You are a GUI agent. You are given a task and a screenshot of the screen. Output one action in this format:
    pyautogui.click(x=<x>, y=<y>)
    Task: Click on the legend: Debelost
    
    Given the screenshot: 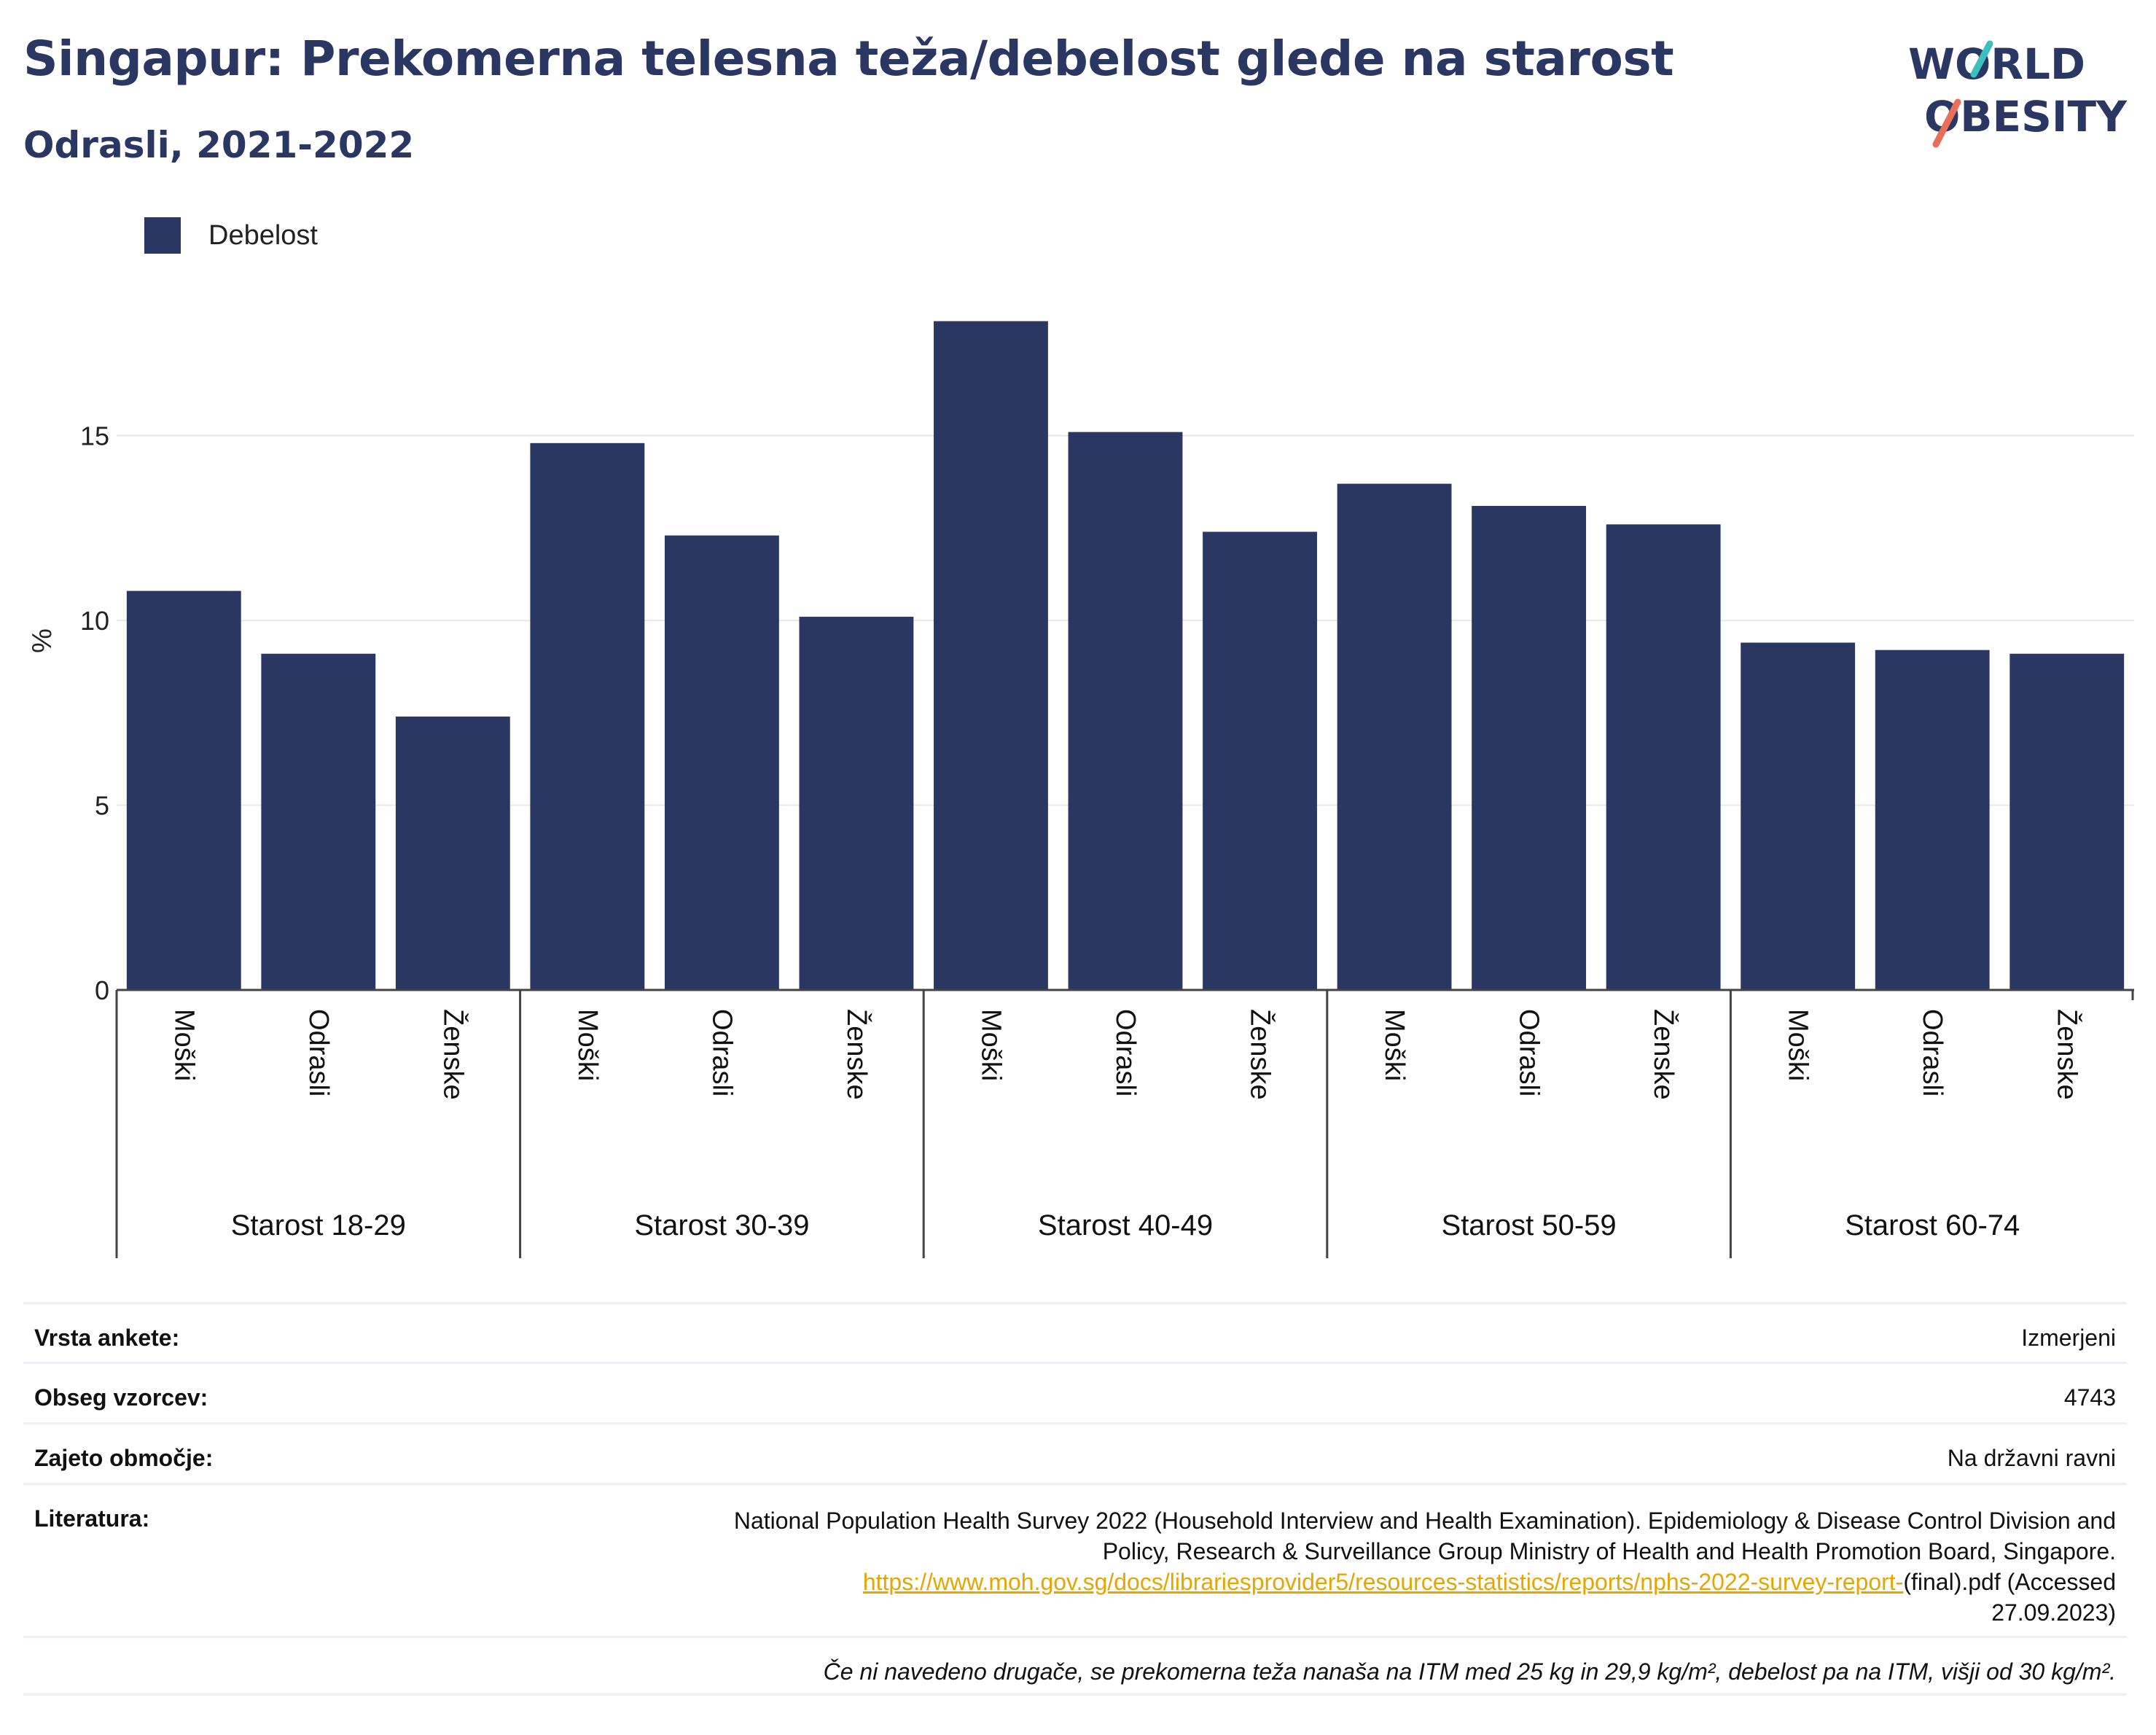 What is the action you would take?
    pyautogui.click(x=231, y=235)
    